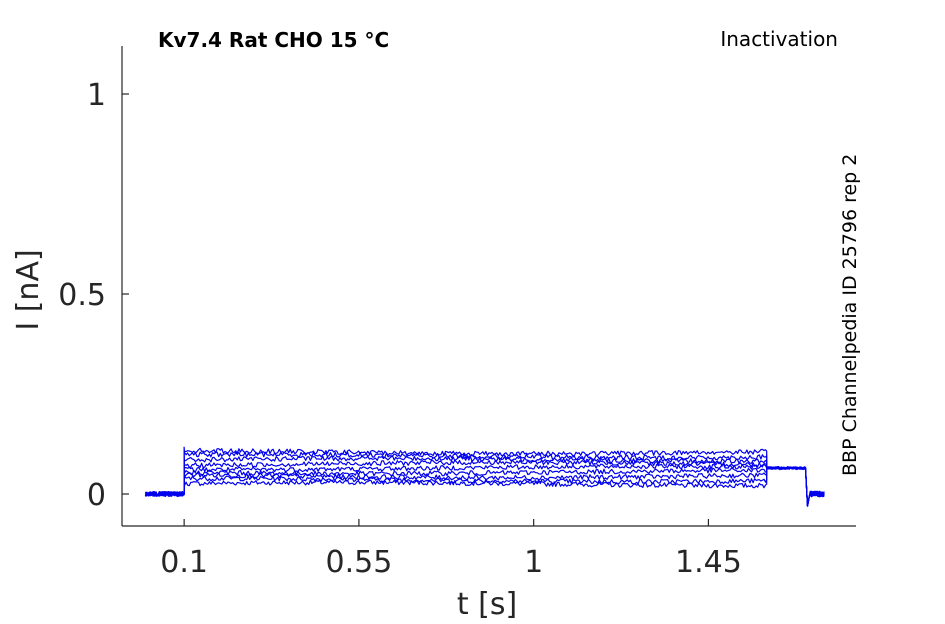 Image resolution: width=945 pixels, height=624 pixels. I want to click on x-tick-label: 1.45, so click(708, 562).